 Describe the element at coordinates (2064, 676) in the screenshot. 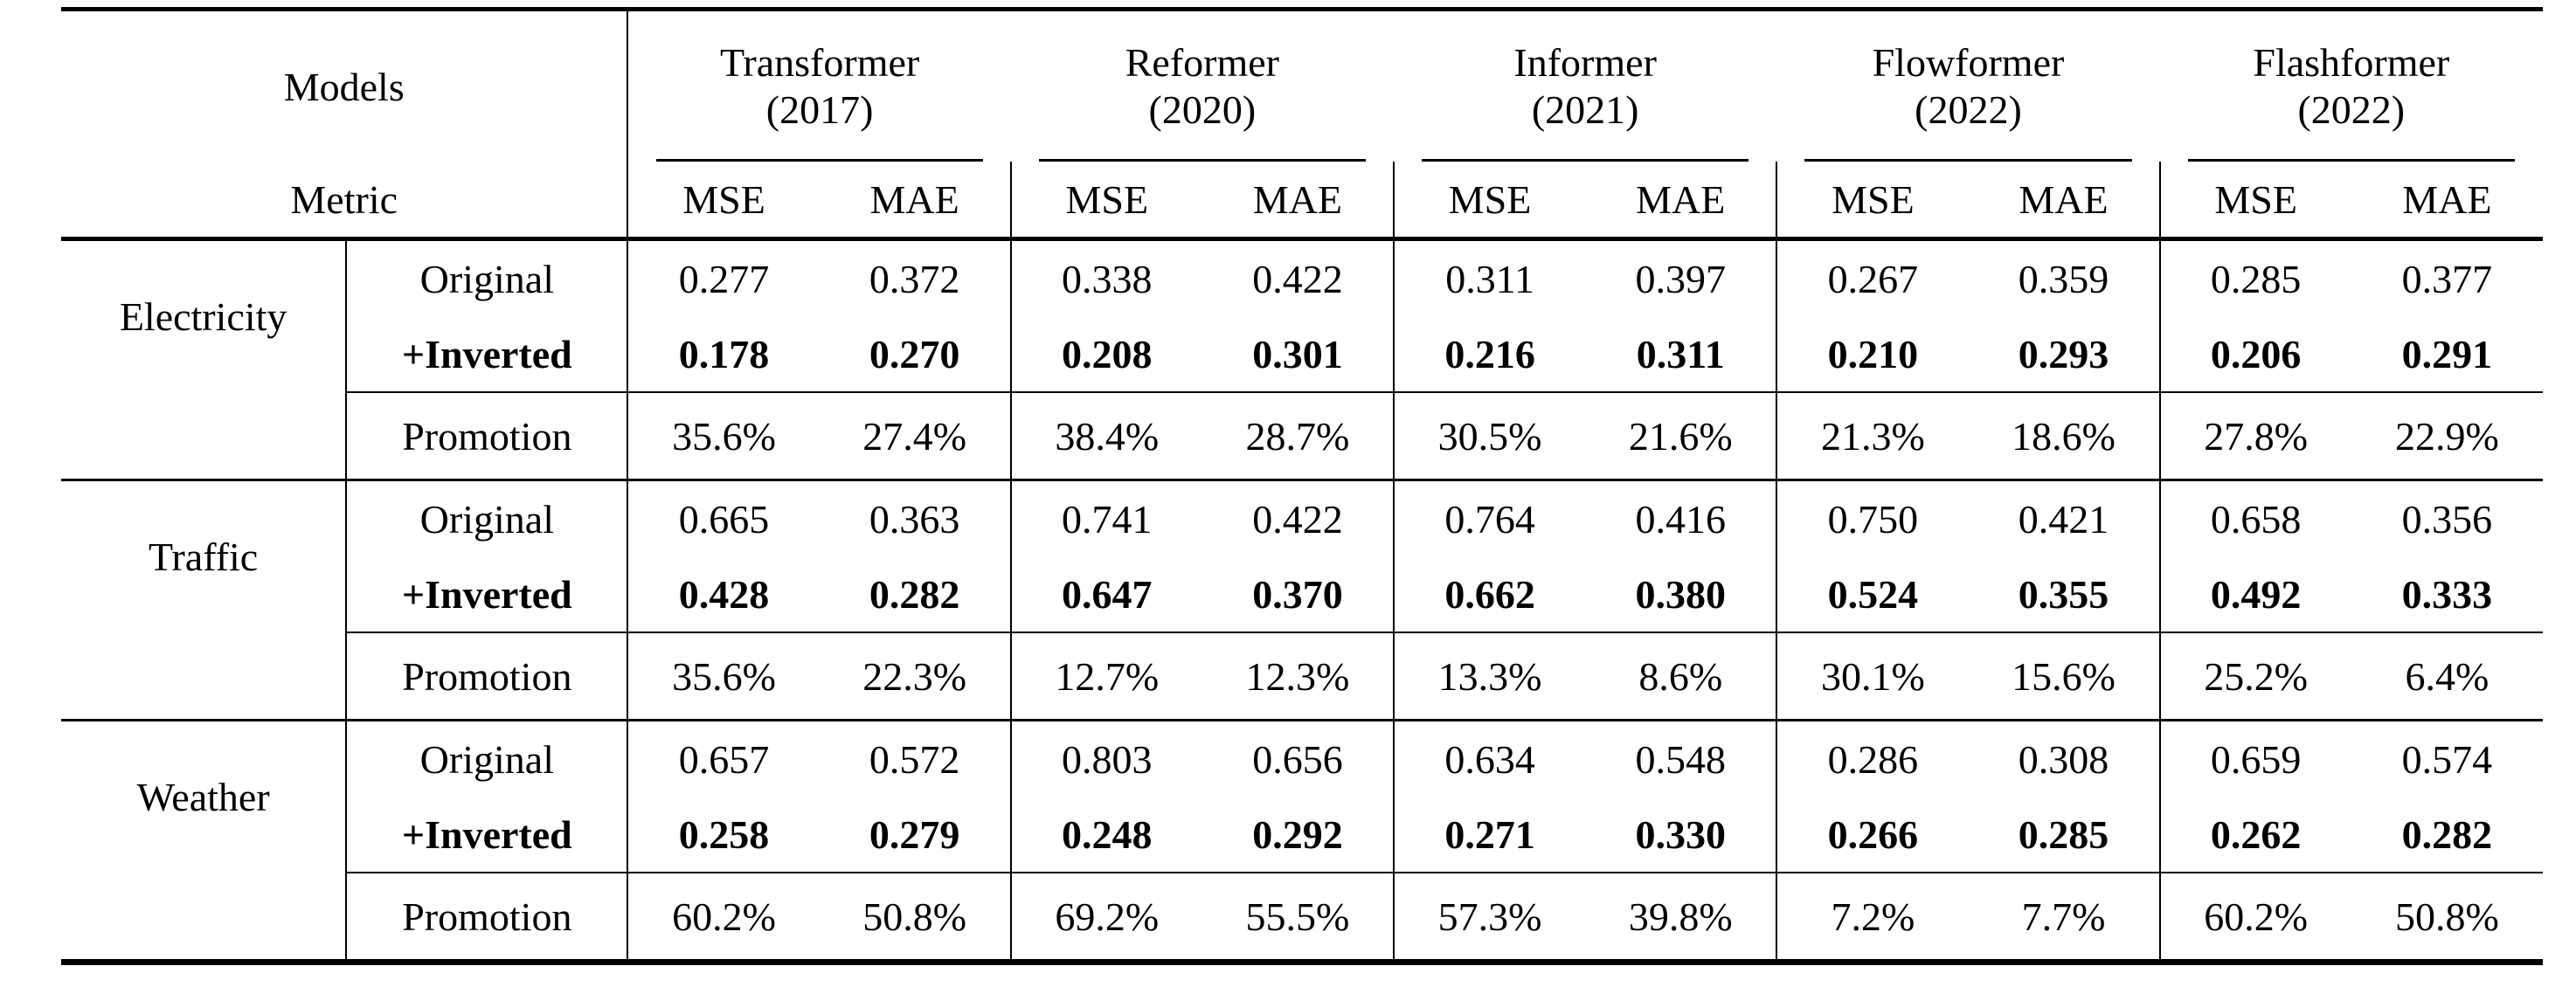

I see `promotion-value-cell: 15.6%` at that location.